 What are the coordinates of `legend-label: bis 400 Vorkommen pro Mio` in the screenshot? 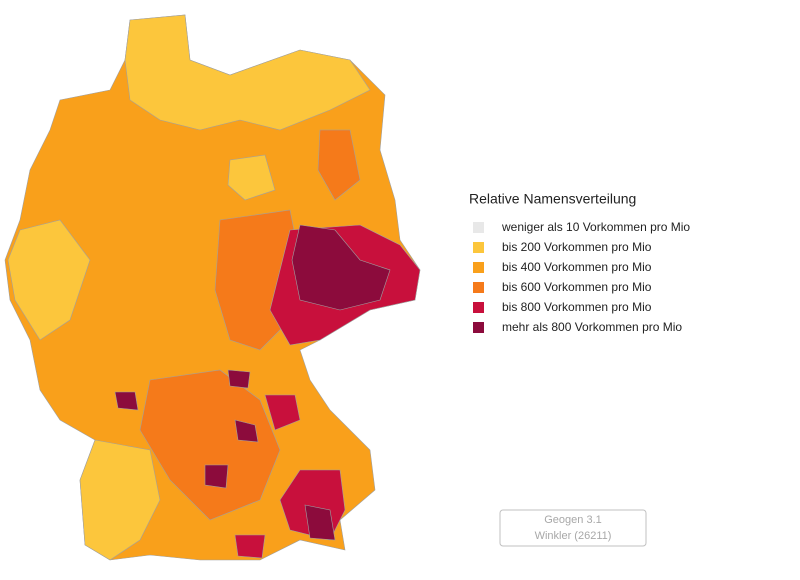 It's located at (577, 267).